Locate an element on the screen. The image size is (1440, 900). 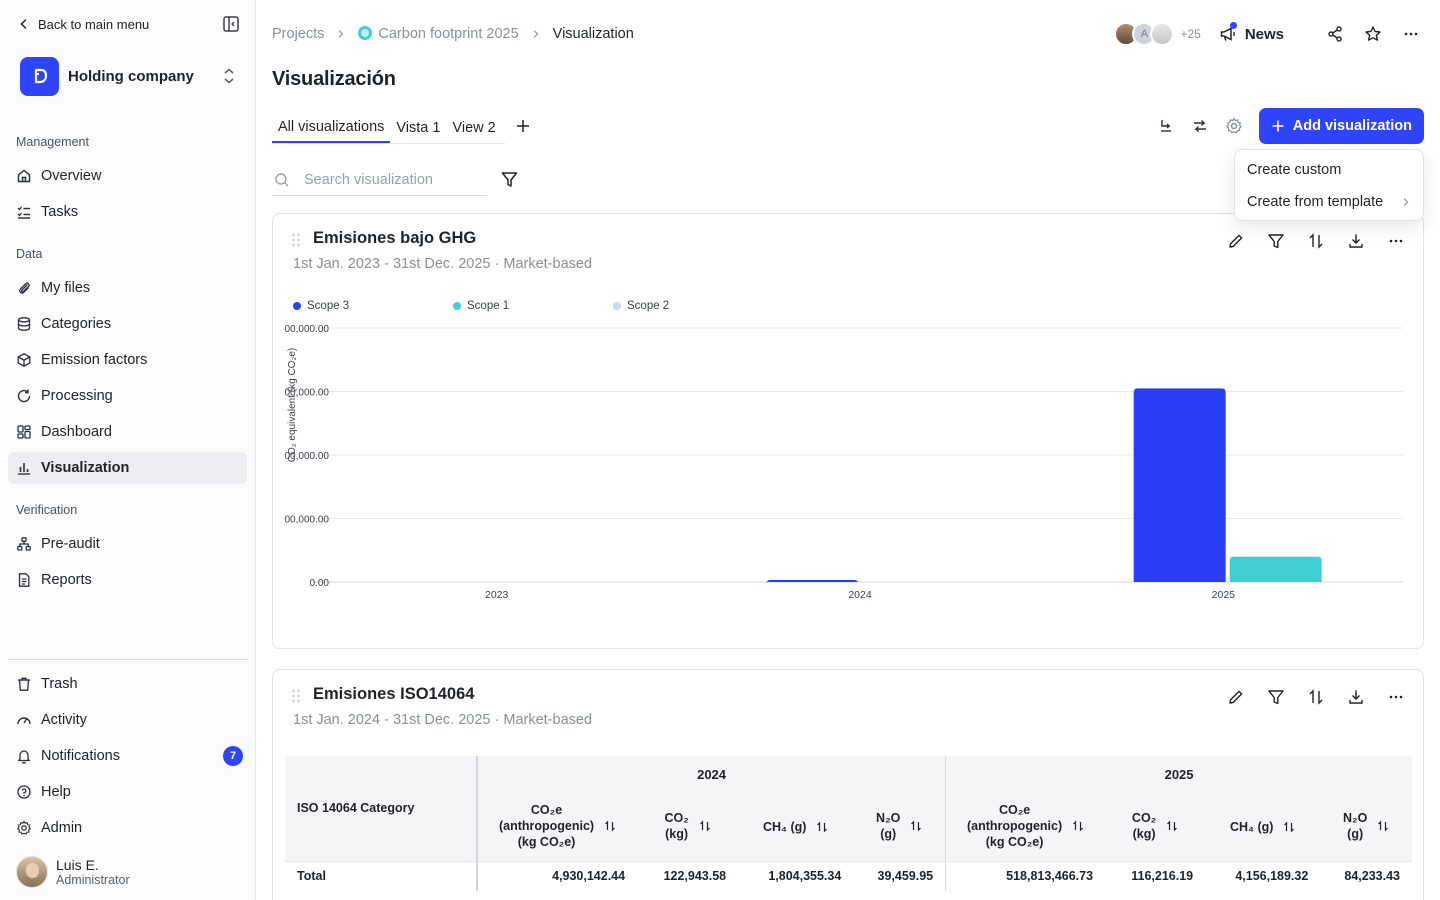
sidebar-item-activity: Activity is located at coordinates (127, 720).